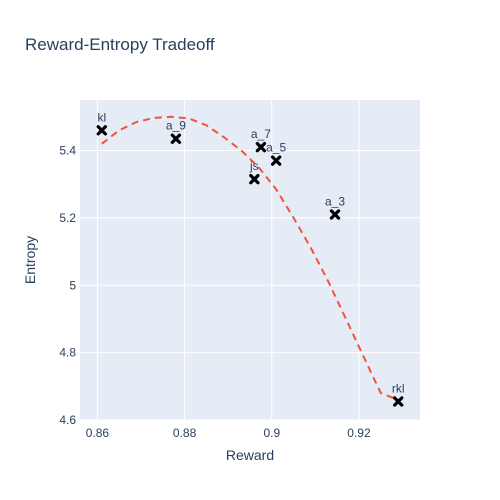  Describe the element at coordinates (271, 433) in the screenshot. I see `x-tick-label: 0.9` at that location.